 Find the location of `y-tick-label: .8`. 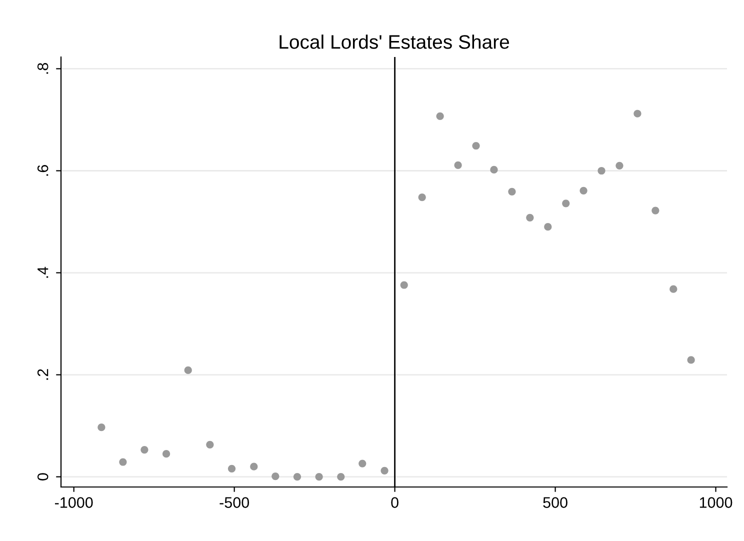

y-tick-label: .8 is located at coordinates (42, 68).